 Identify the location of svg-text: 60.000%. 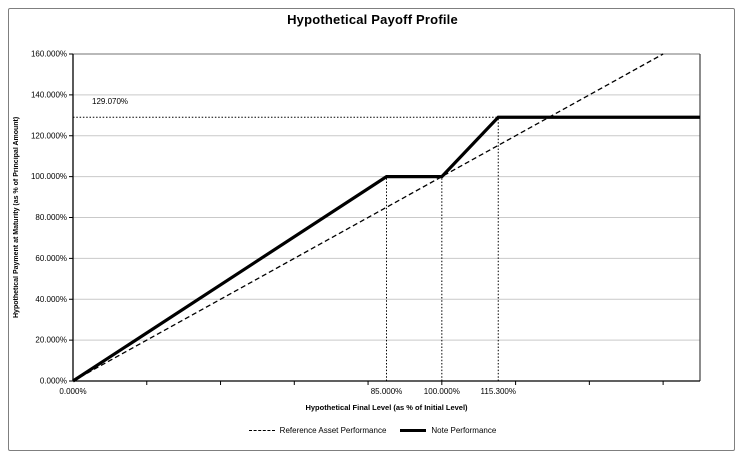
(51, 258).